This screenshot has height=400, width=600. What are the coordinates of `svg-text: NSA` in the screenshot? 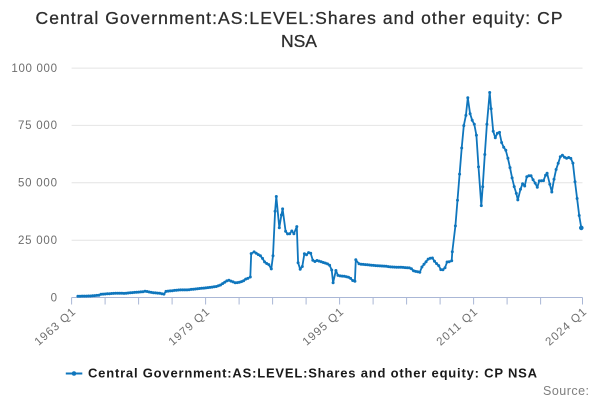 It's located at (299, 41).